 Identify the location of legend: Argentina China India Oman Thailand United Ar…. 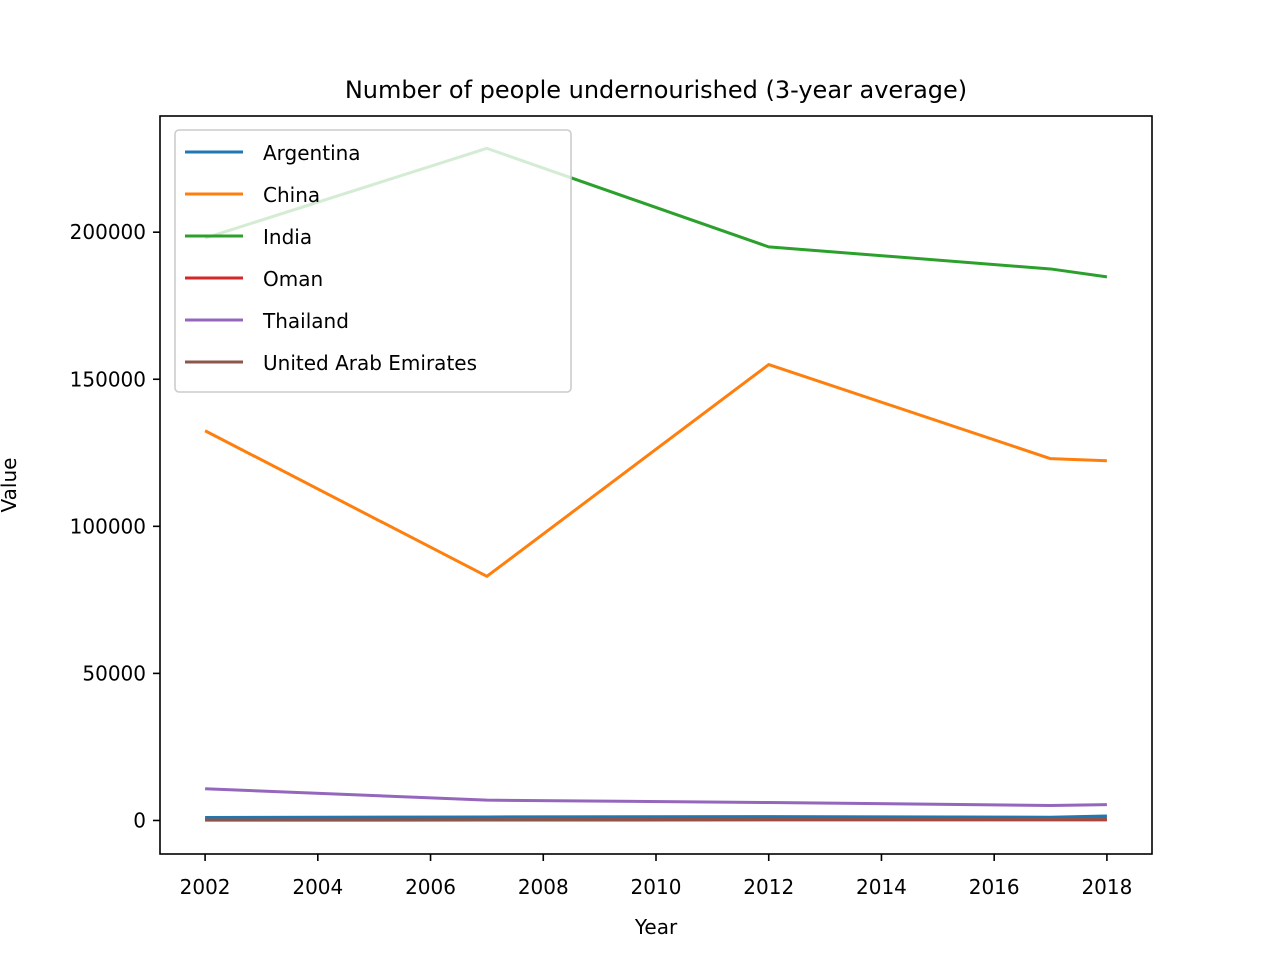
(373, 261).